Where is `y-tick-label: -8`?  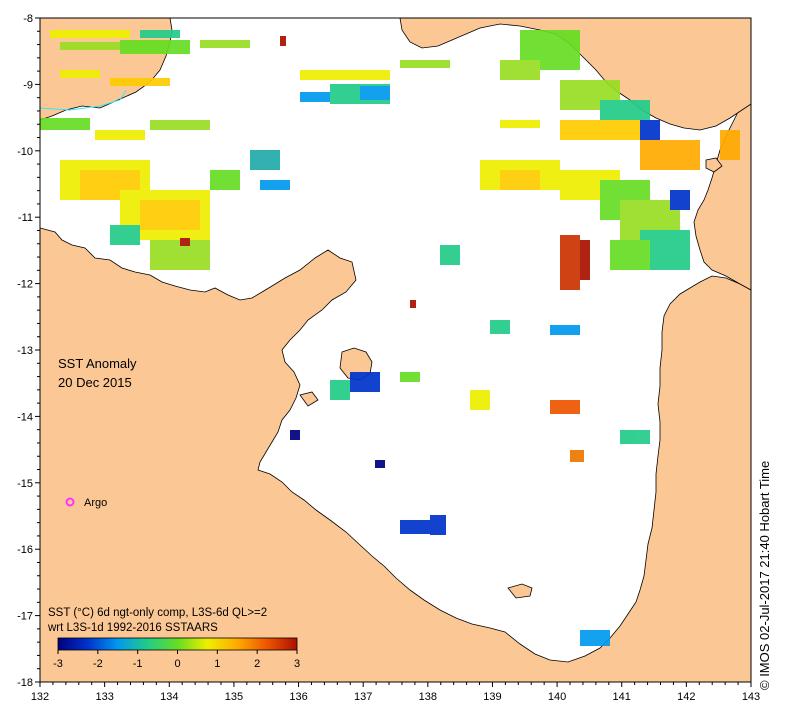
y-tick-label: -8 is located at coordinates (28, 19).